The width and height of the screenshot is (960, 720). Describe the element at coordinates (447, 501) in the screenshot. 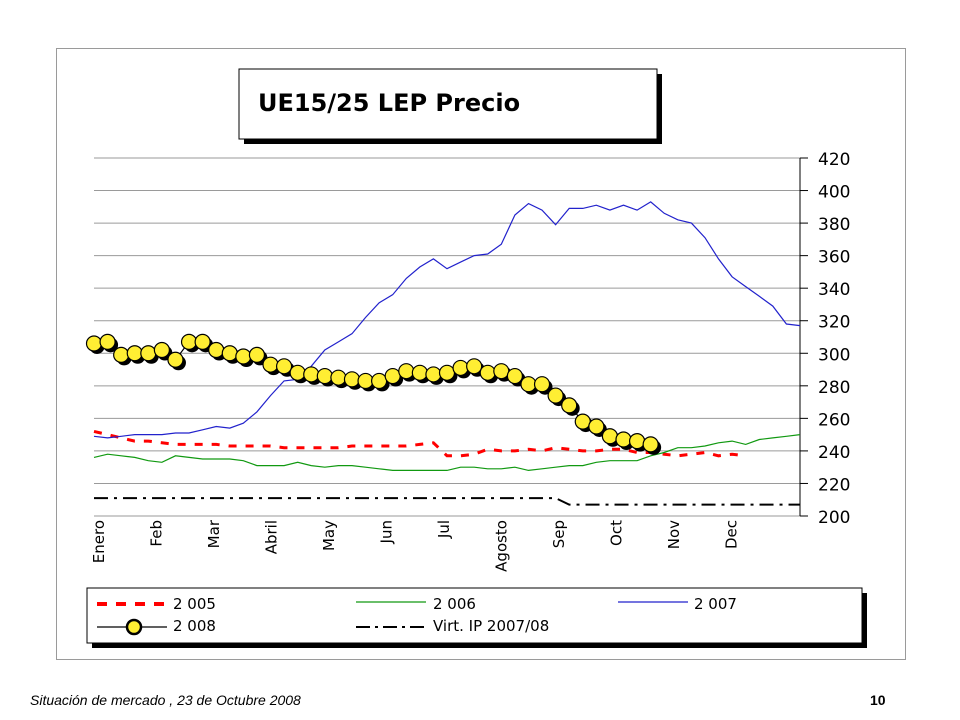

I see `series-line-virt` at that location.